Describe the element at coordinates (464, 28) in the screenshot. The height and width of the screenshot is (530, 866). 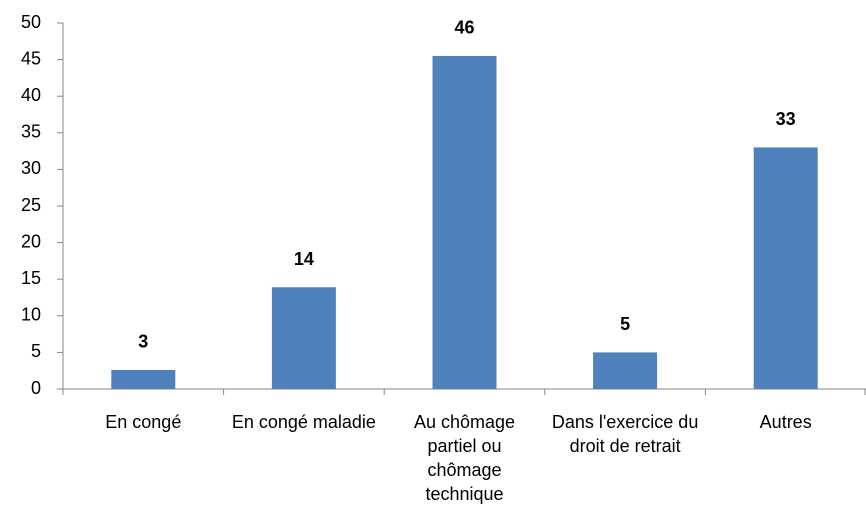
I see `value-label: 46` at that location.